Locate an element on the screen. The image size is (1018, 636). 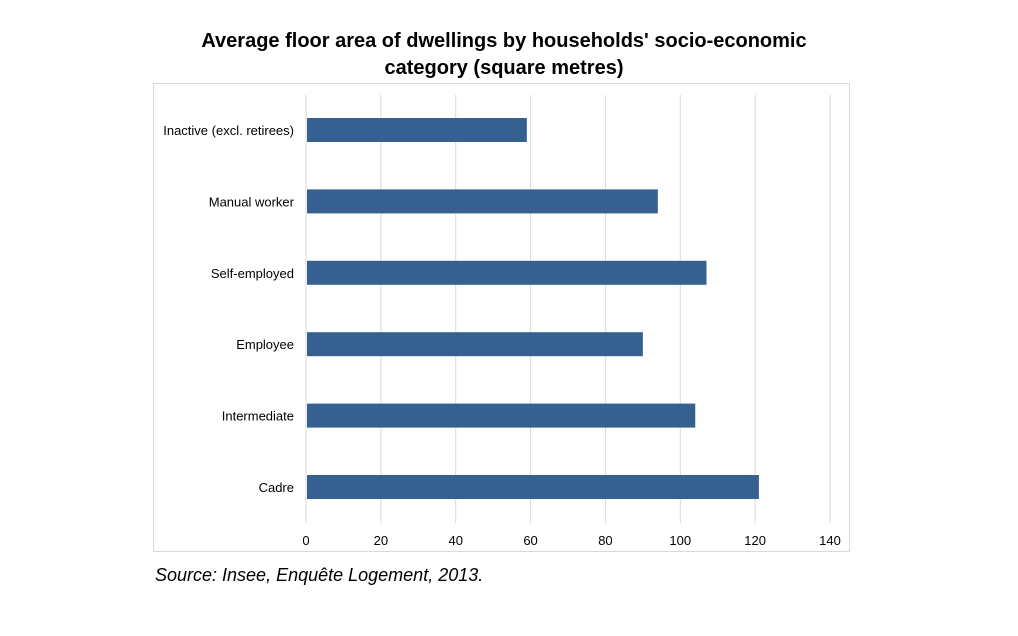
category-label: Employee is located at coordinates (265, 344).